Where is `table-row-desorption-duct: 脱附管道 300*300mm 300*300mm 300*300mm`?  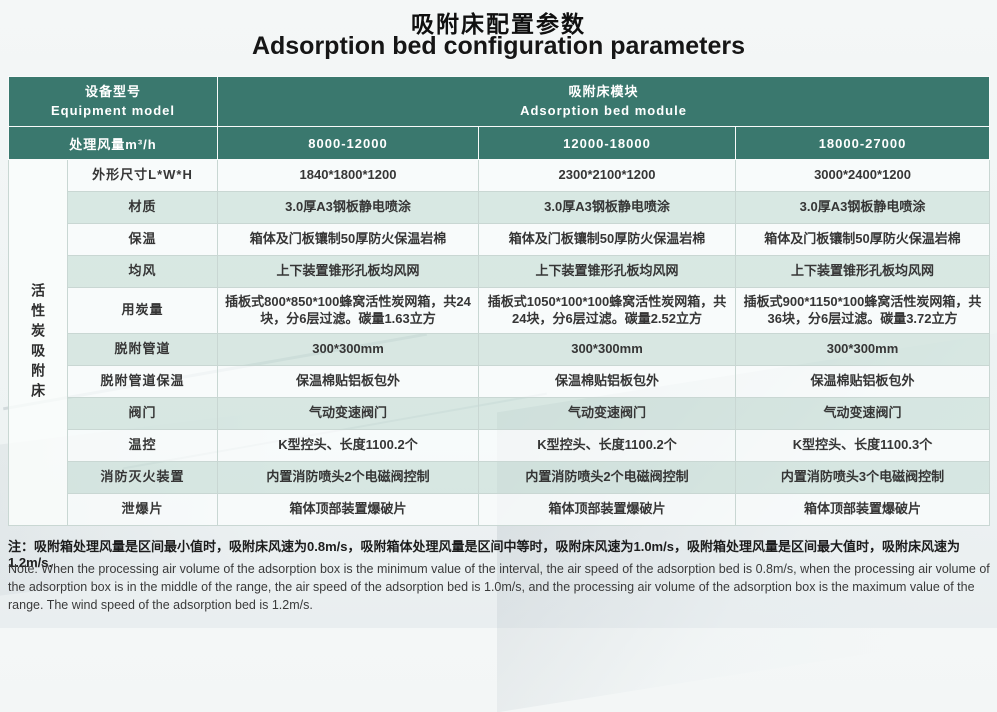 table-row-desorption-duct: 脱附管道 300*300mm 300*300mm 300*300mm is located at coordinates (500, 349).